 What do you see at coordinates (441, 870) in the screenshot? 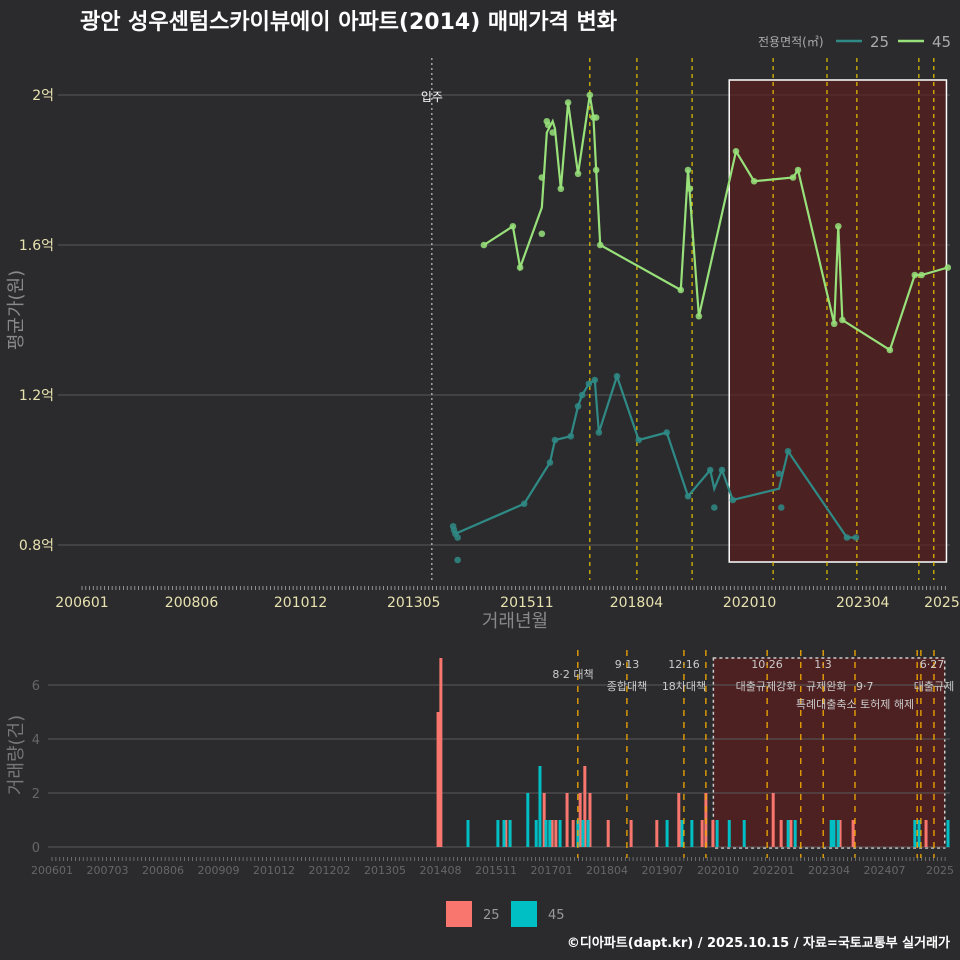
I see `x-tick-label: 201408` at bounding box center [441, 870].